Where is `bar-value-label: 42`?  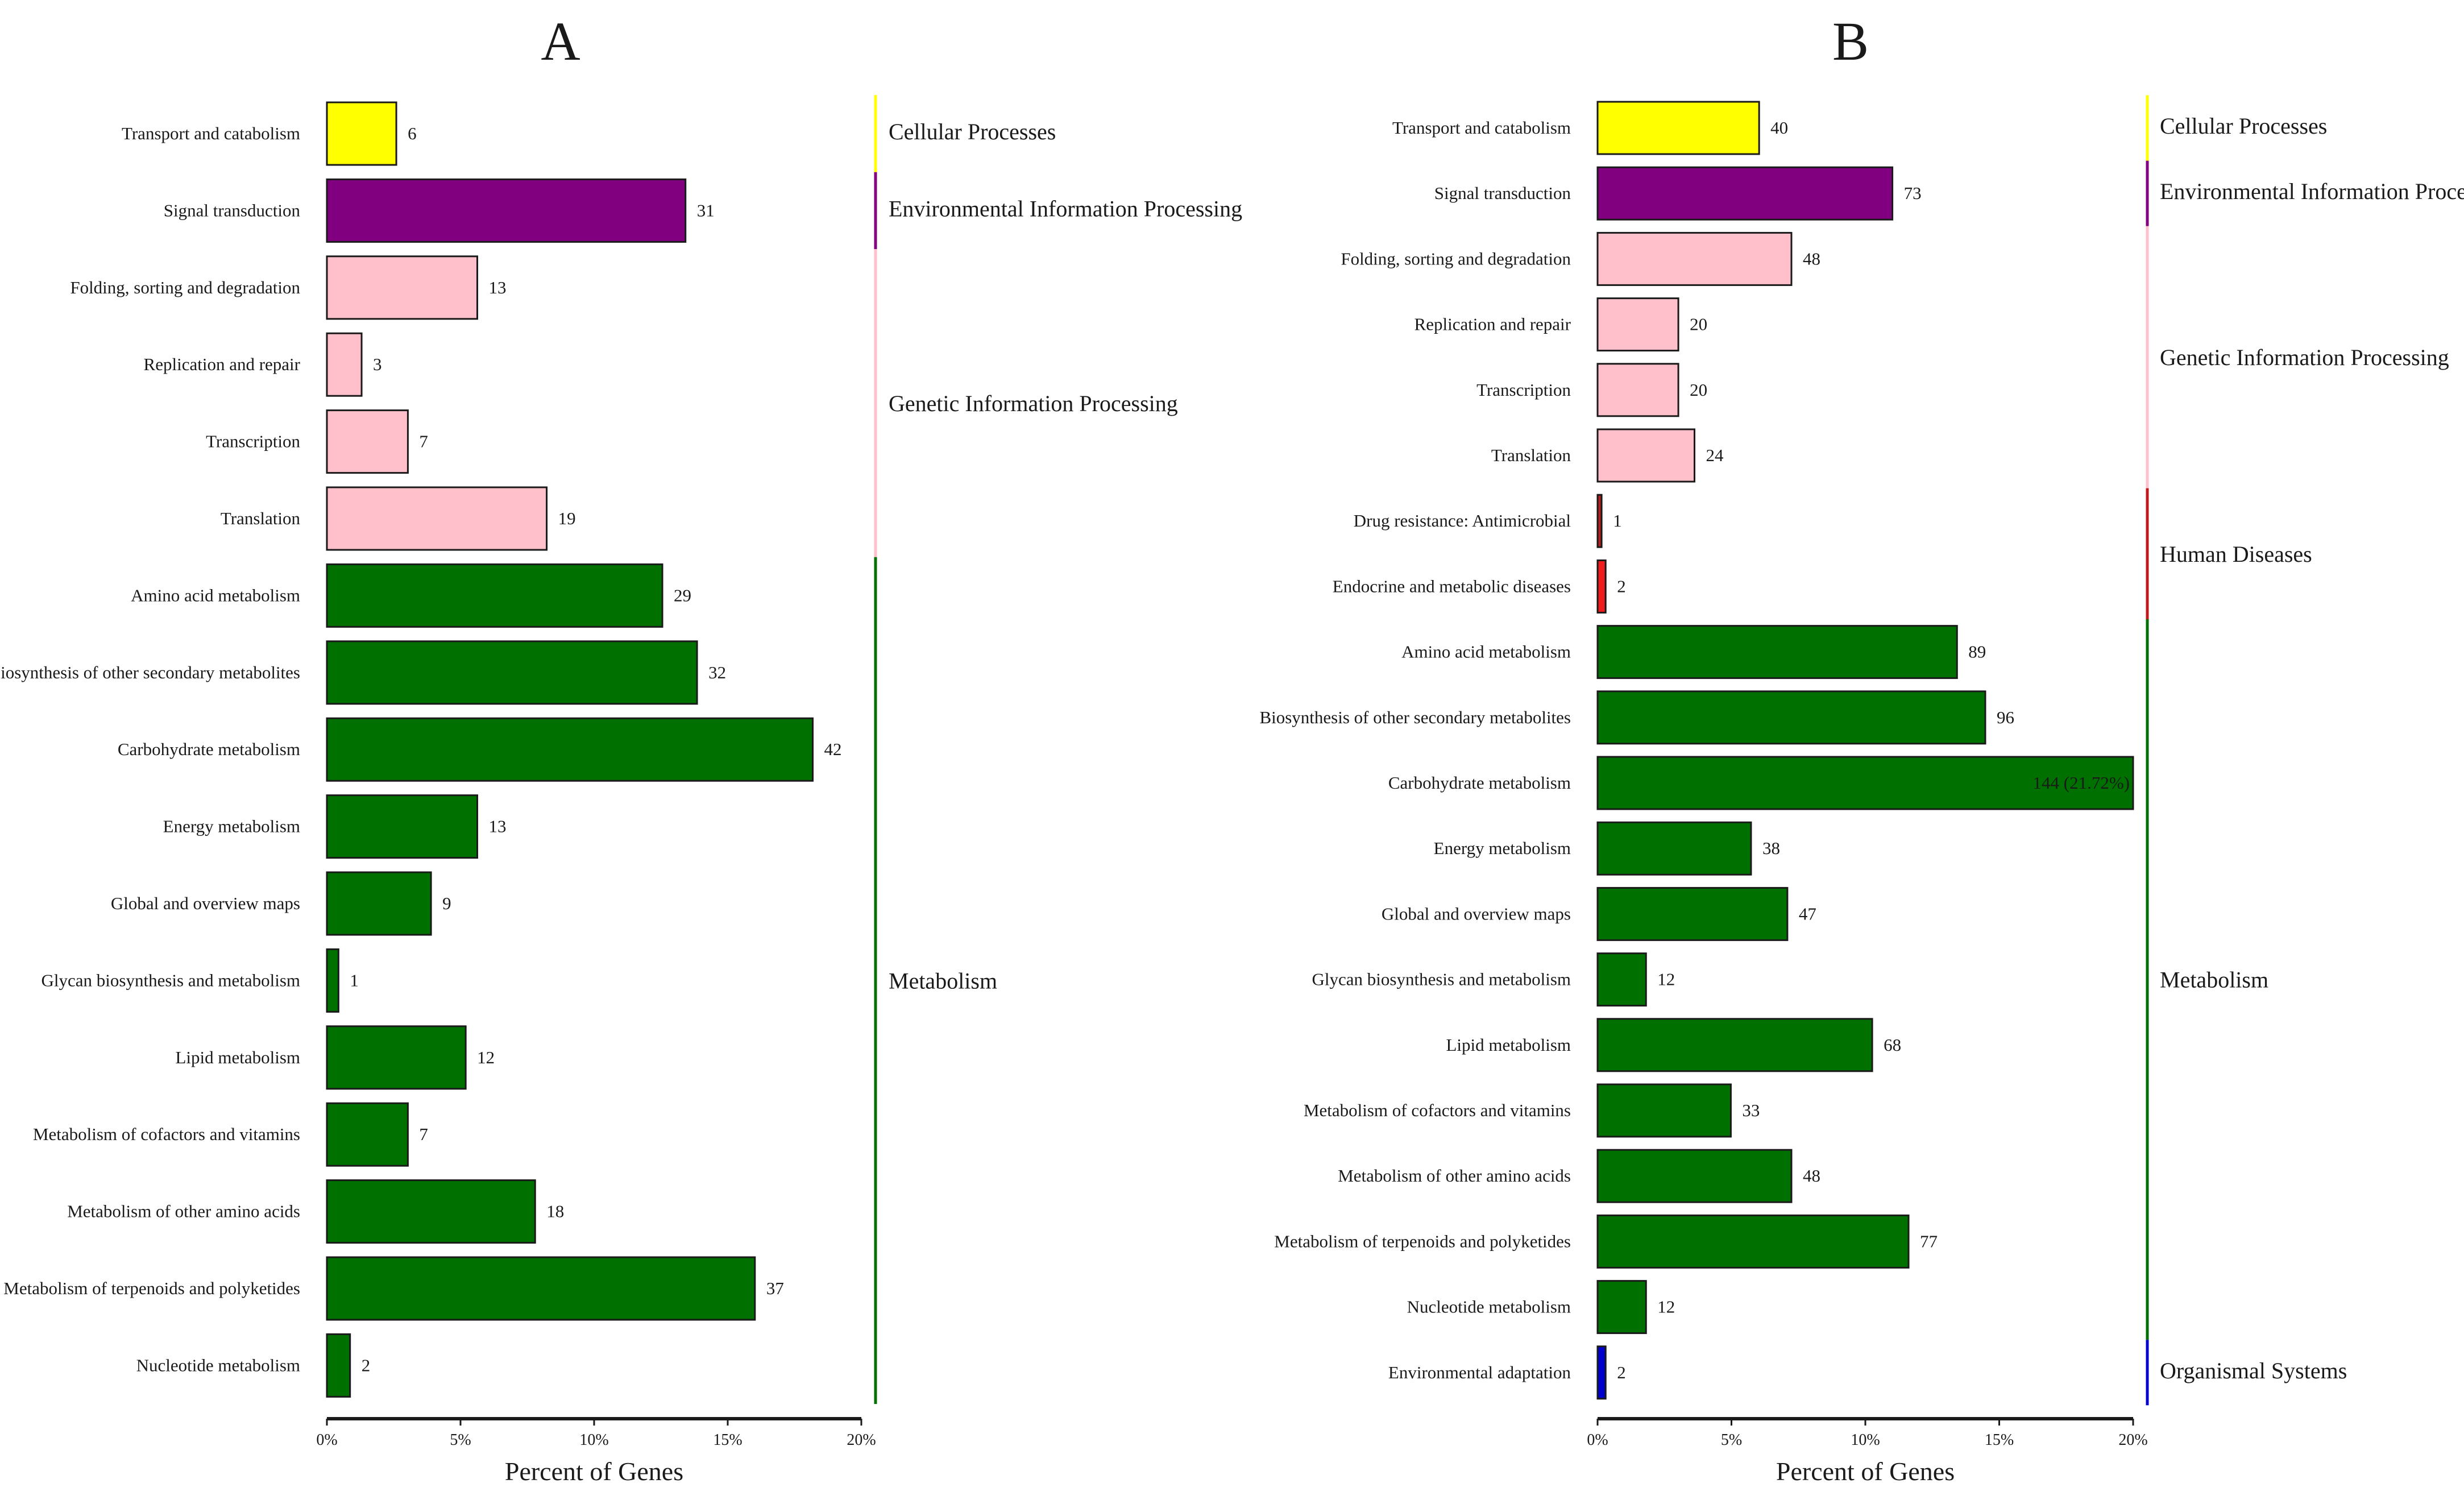 bar-value-label: 42 is located at coordinates (833, 749).